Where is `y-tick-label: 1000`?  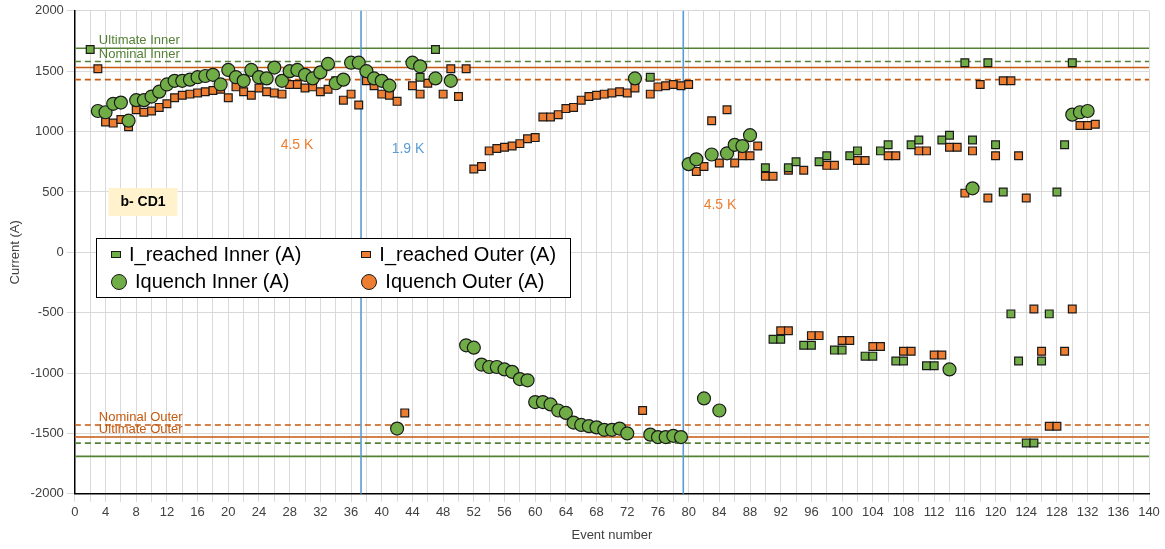 y-tick-label: 1000 is located at coordinates (49, 131).